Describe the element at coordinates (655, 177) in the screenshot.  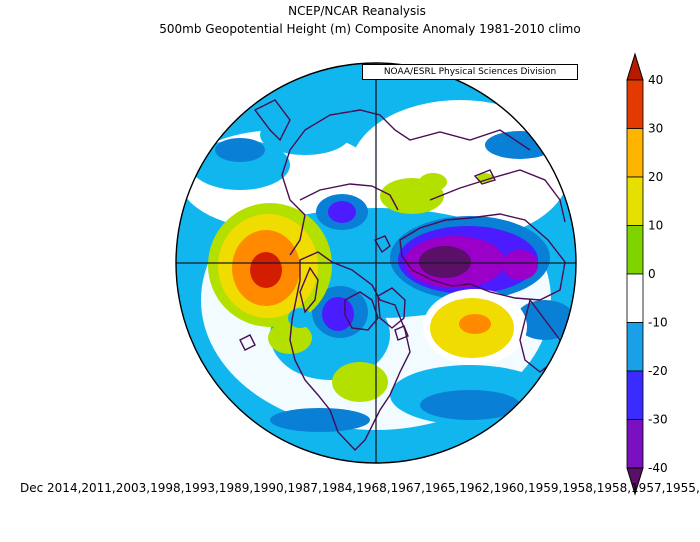
I see `colorbar-tick-label: 20` at that location.